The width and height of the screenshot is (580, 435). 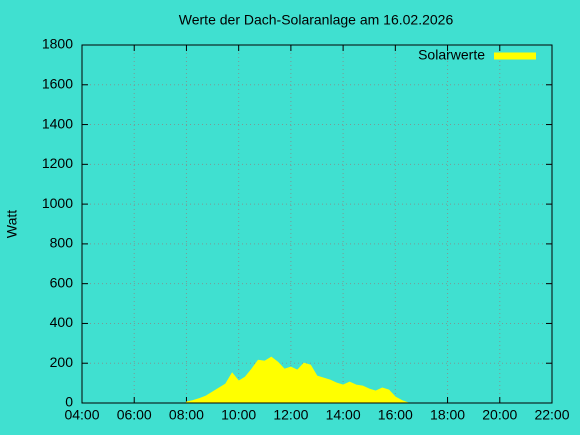 What do you see at coordinates (62, 243) in the screenshot?
I see `y-tick-label: 800` at bounding box center [62, 243].